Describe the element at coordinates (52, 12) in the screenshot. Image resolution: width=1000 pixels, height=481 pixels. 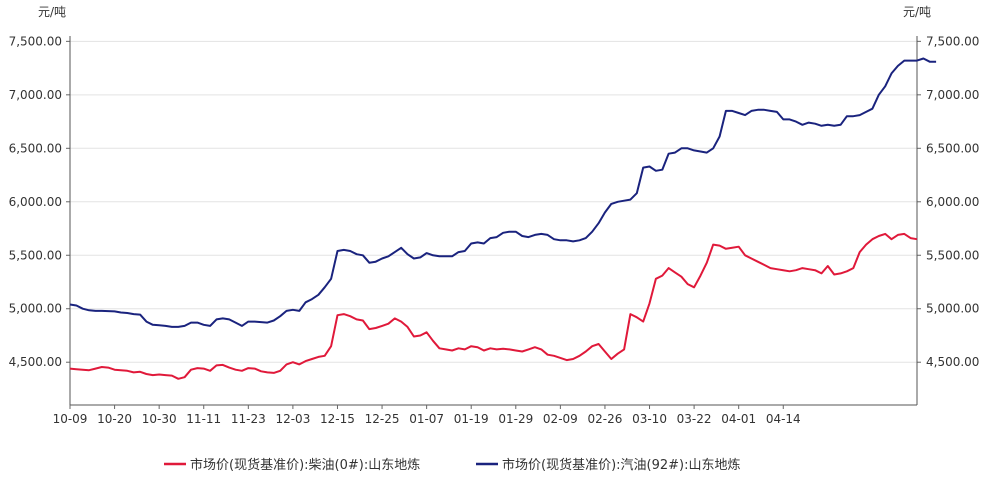
I see `y-axis-unit-left: 元/吨` at that location.